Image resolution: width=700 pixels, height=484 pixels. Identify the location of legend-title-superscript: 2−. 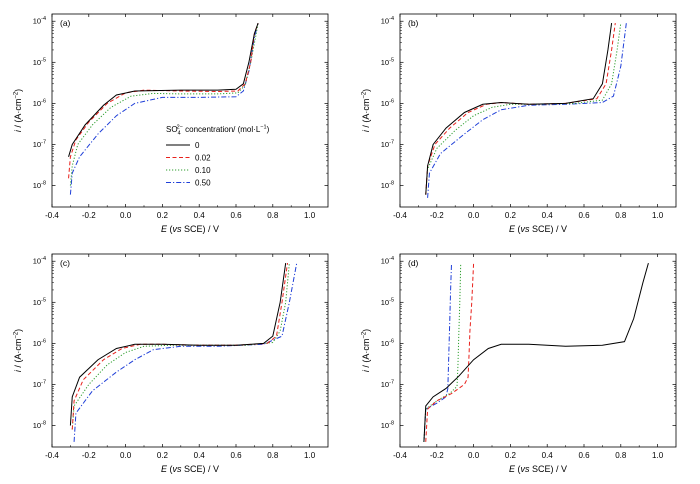
(180, 128).